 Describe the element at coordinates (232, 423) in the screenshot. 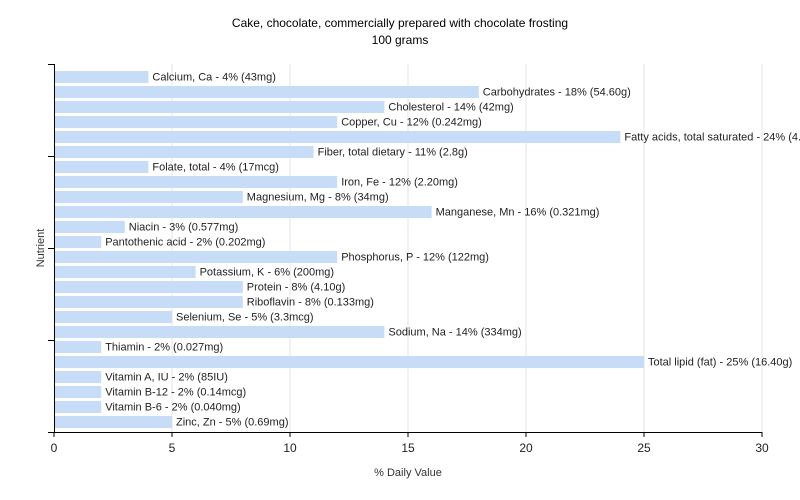

I see `bar-label: Zinc, Zn - 5% (0.69mg)` at that location.